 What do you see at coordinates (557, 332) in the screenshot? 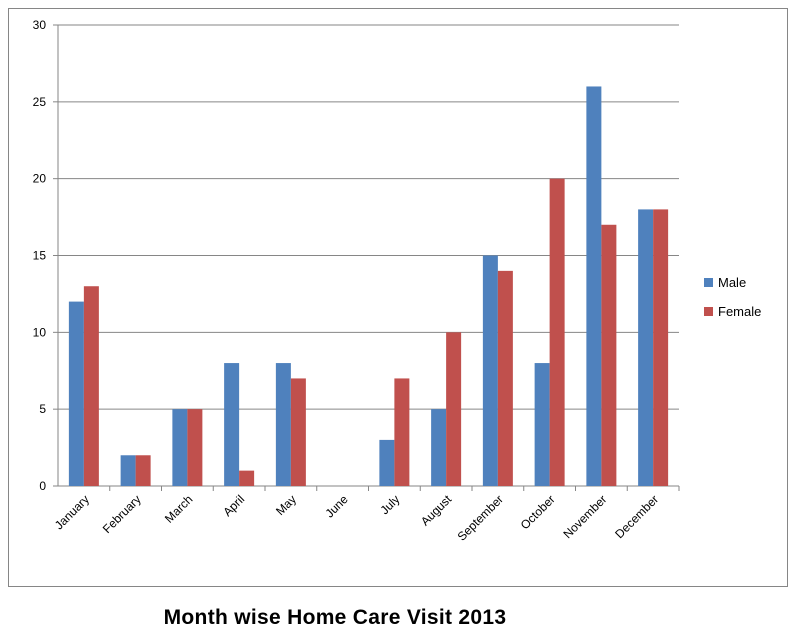
I see `bar-female-october` at bounding box center [557, 332].